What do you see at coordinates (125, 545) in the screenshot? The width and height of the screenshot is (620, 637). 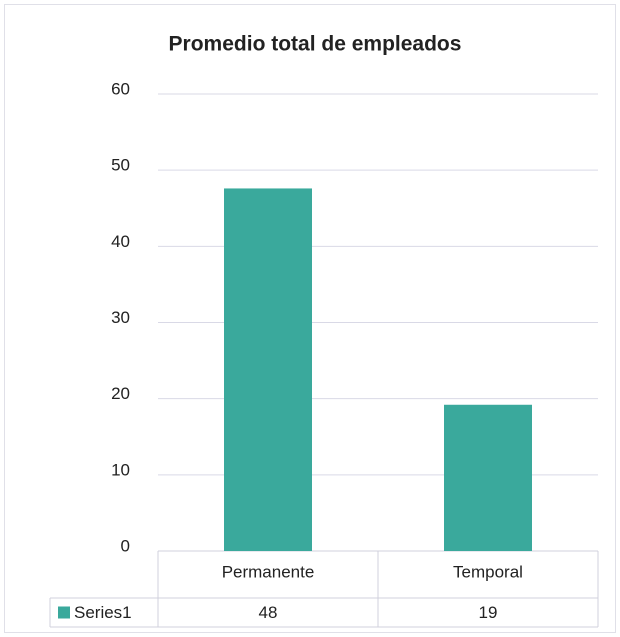 I see `y-tick-label: 0` at bounding box center [125, 545].